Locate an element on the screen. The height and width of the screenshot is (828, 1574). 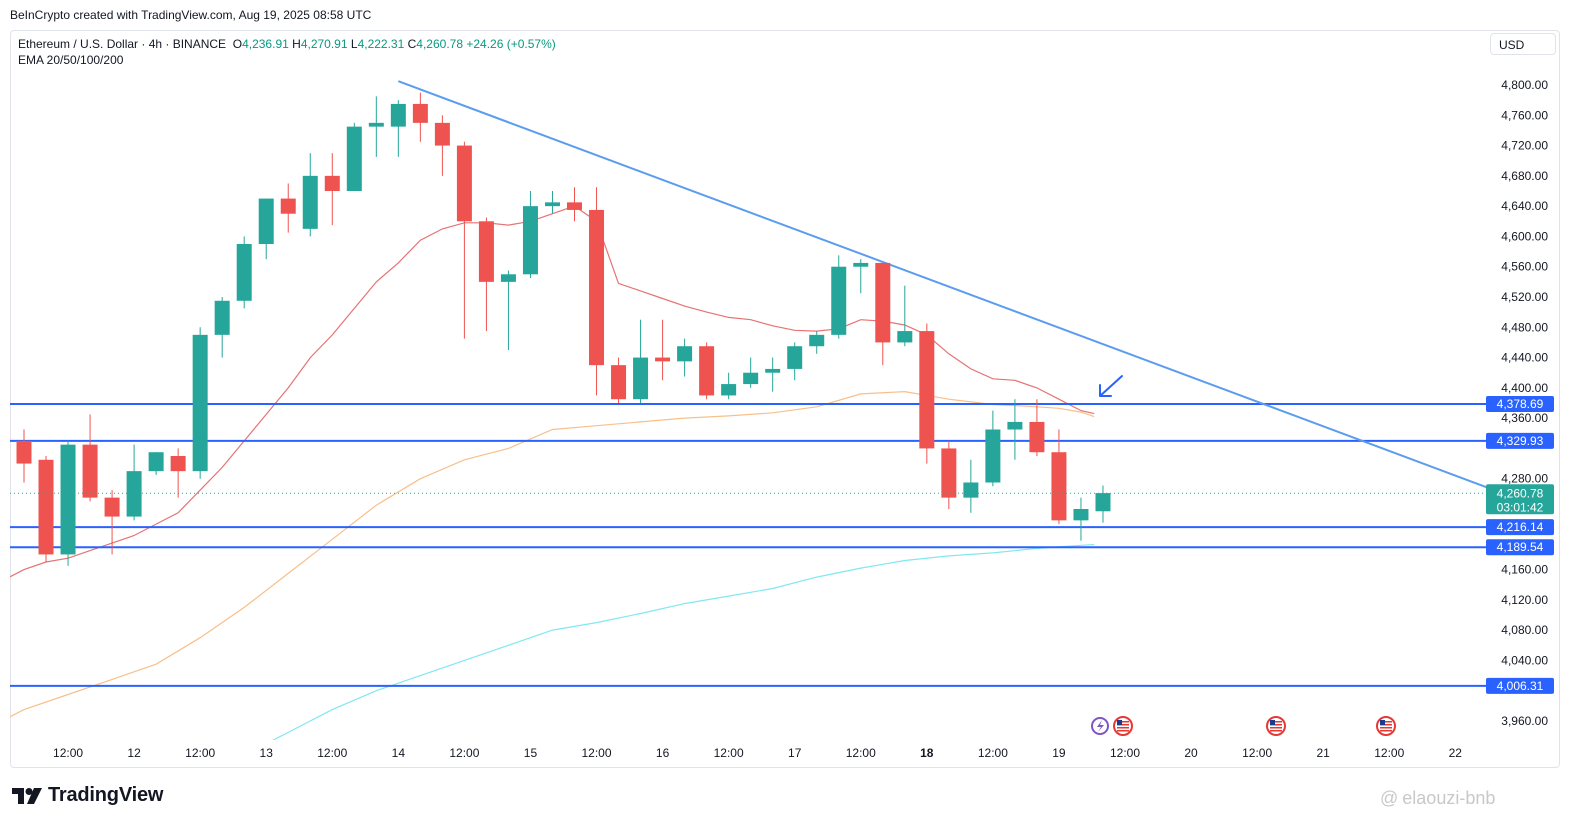
at-icon: @ is located at coordinates (1389, 798).